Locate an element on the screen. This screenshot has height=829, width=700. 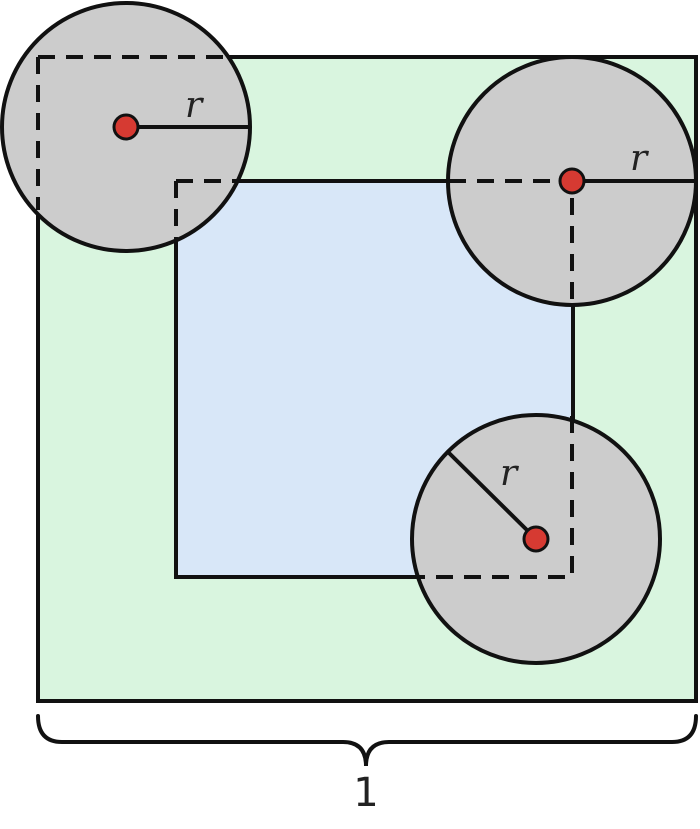
circle-top-left: r is located at coordinates (126, 127).